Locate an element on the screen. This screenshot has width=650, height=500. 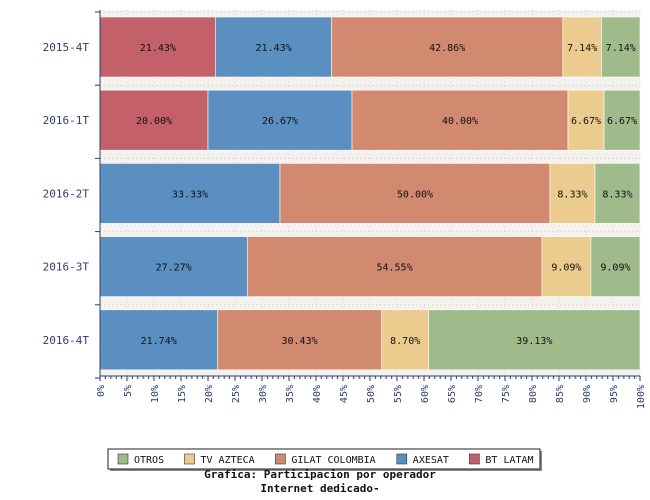
x-tick-label: 70% is located at coordinates (479, 394).